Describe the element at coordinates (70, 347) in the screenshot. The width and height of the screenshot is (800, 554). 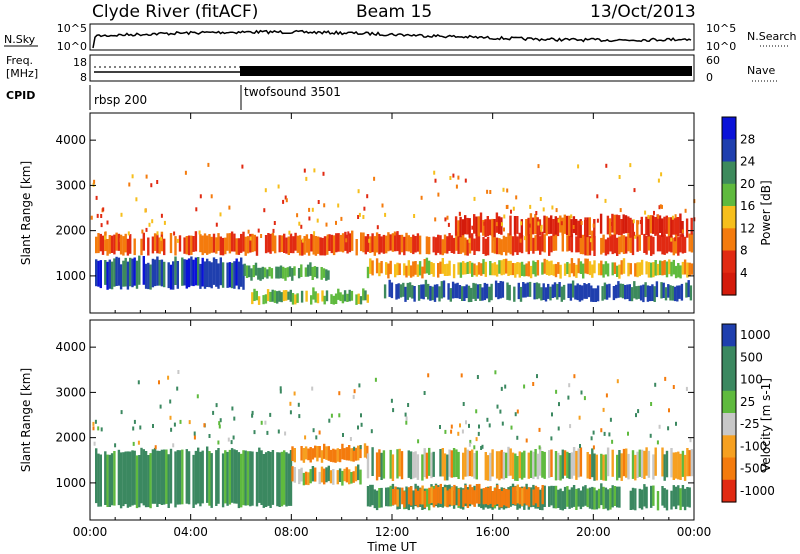
I see `y-tick-label: 4000` at that location.